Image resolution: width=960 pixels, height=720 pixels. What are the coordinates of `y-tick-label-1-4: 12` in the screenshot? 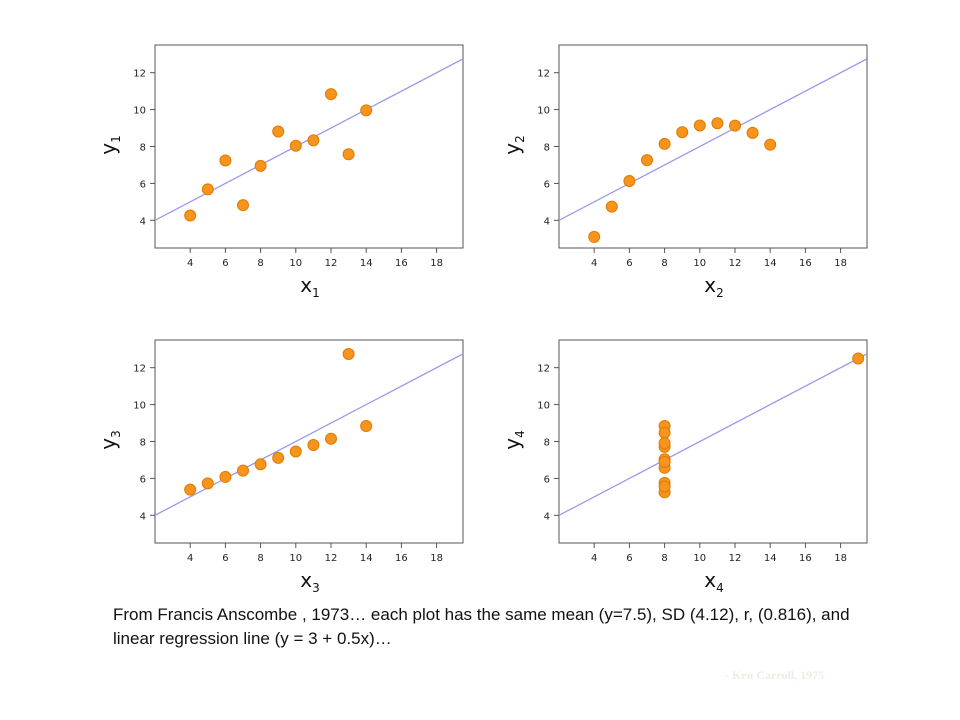 It's located at (139, 74).